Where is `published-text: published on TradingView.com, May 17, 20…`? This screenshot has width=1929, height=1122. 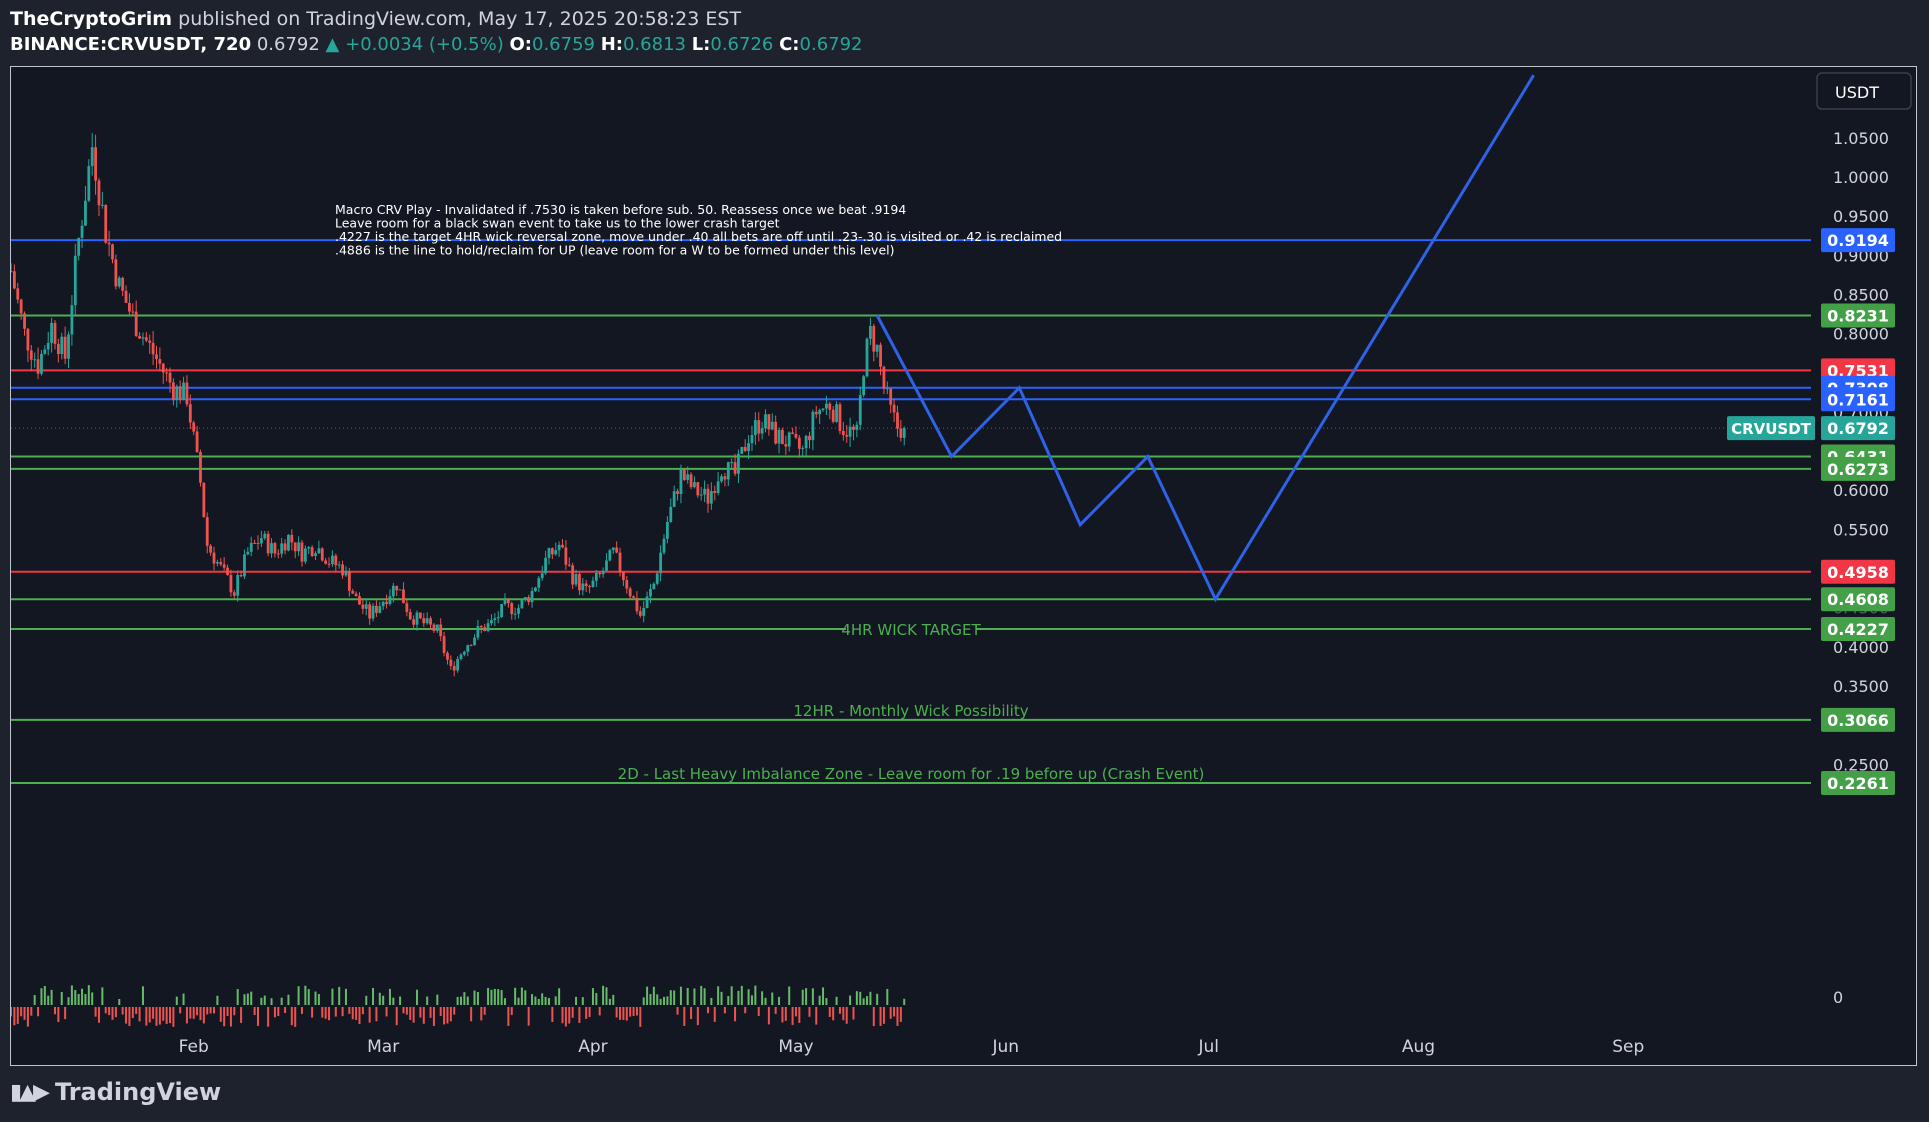
published-text: published on TradingView.com, May 17, 20… is located at coordinates (460, 19).